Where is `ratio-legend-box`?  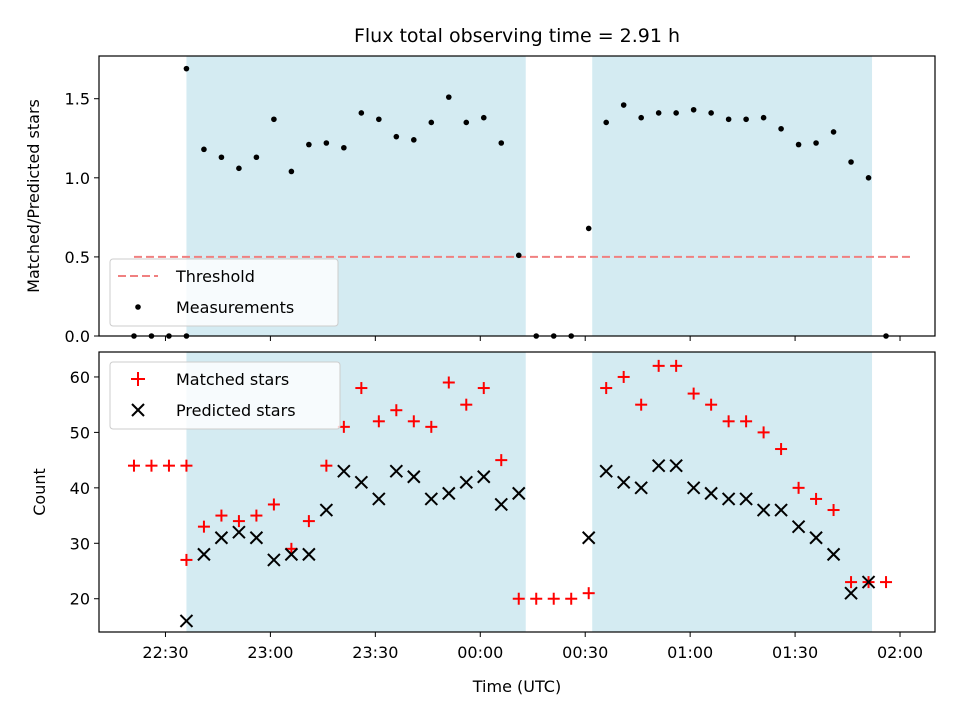
ratio-legend-box is located at coordinates (224, 292).